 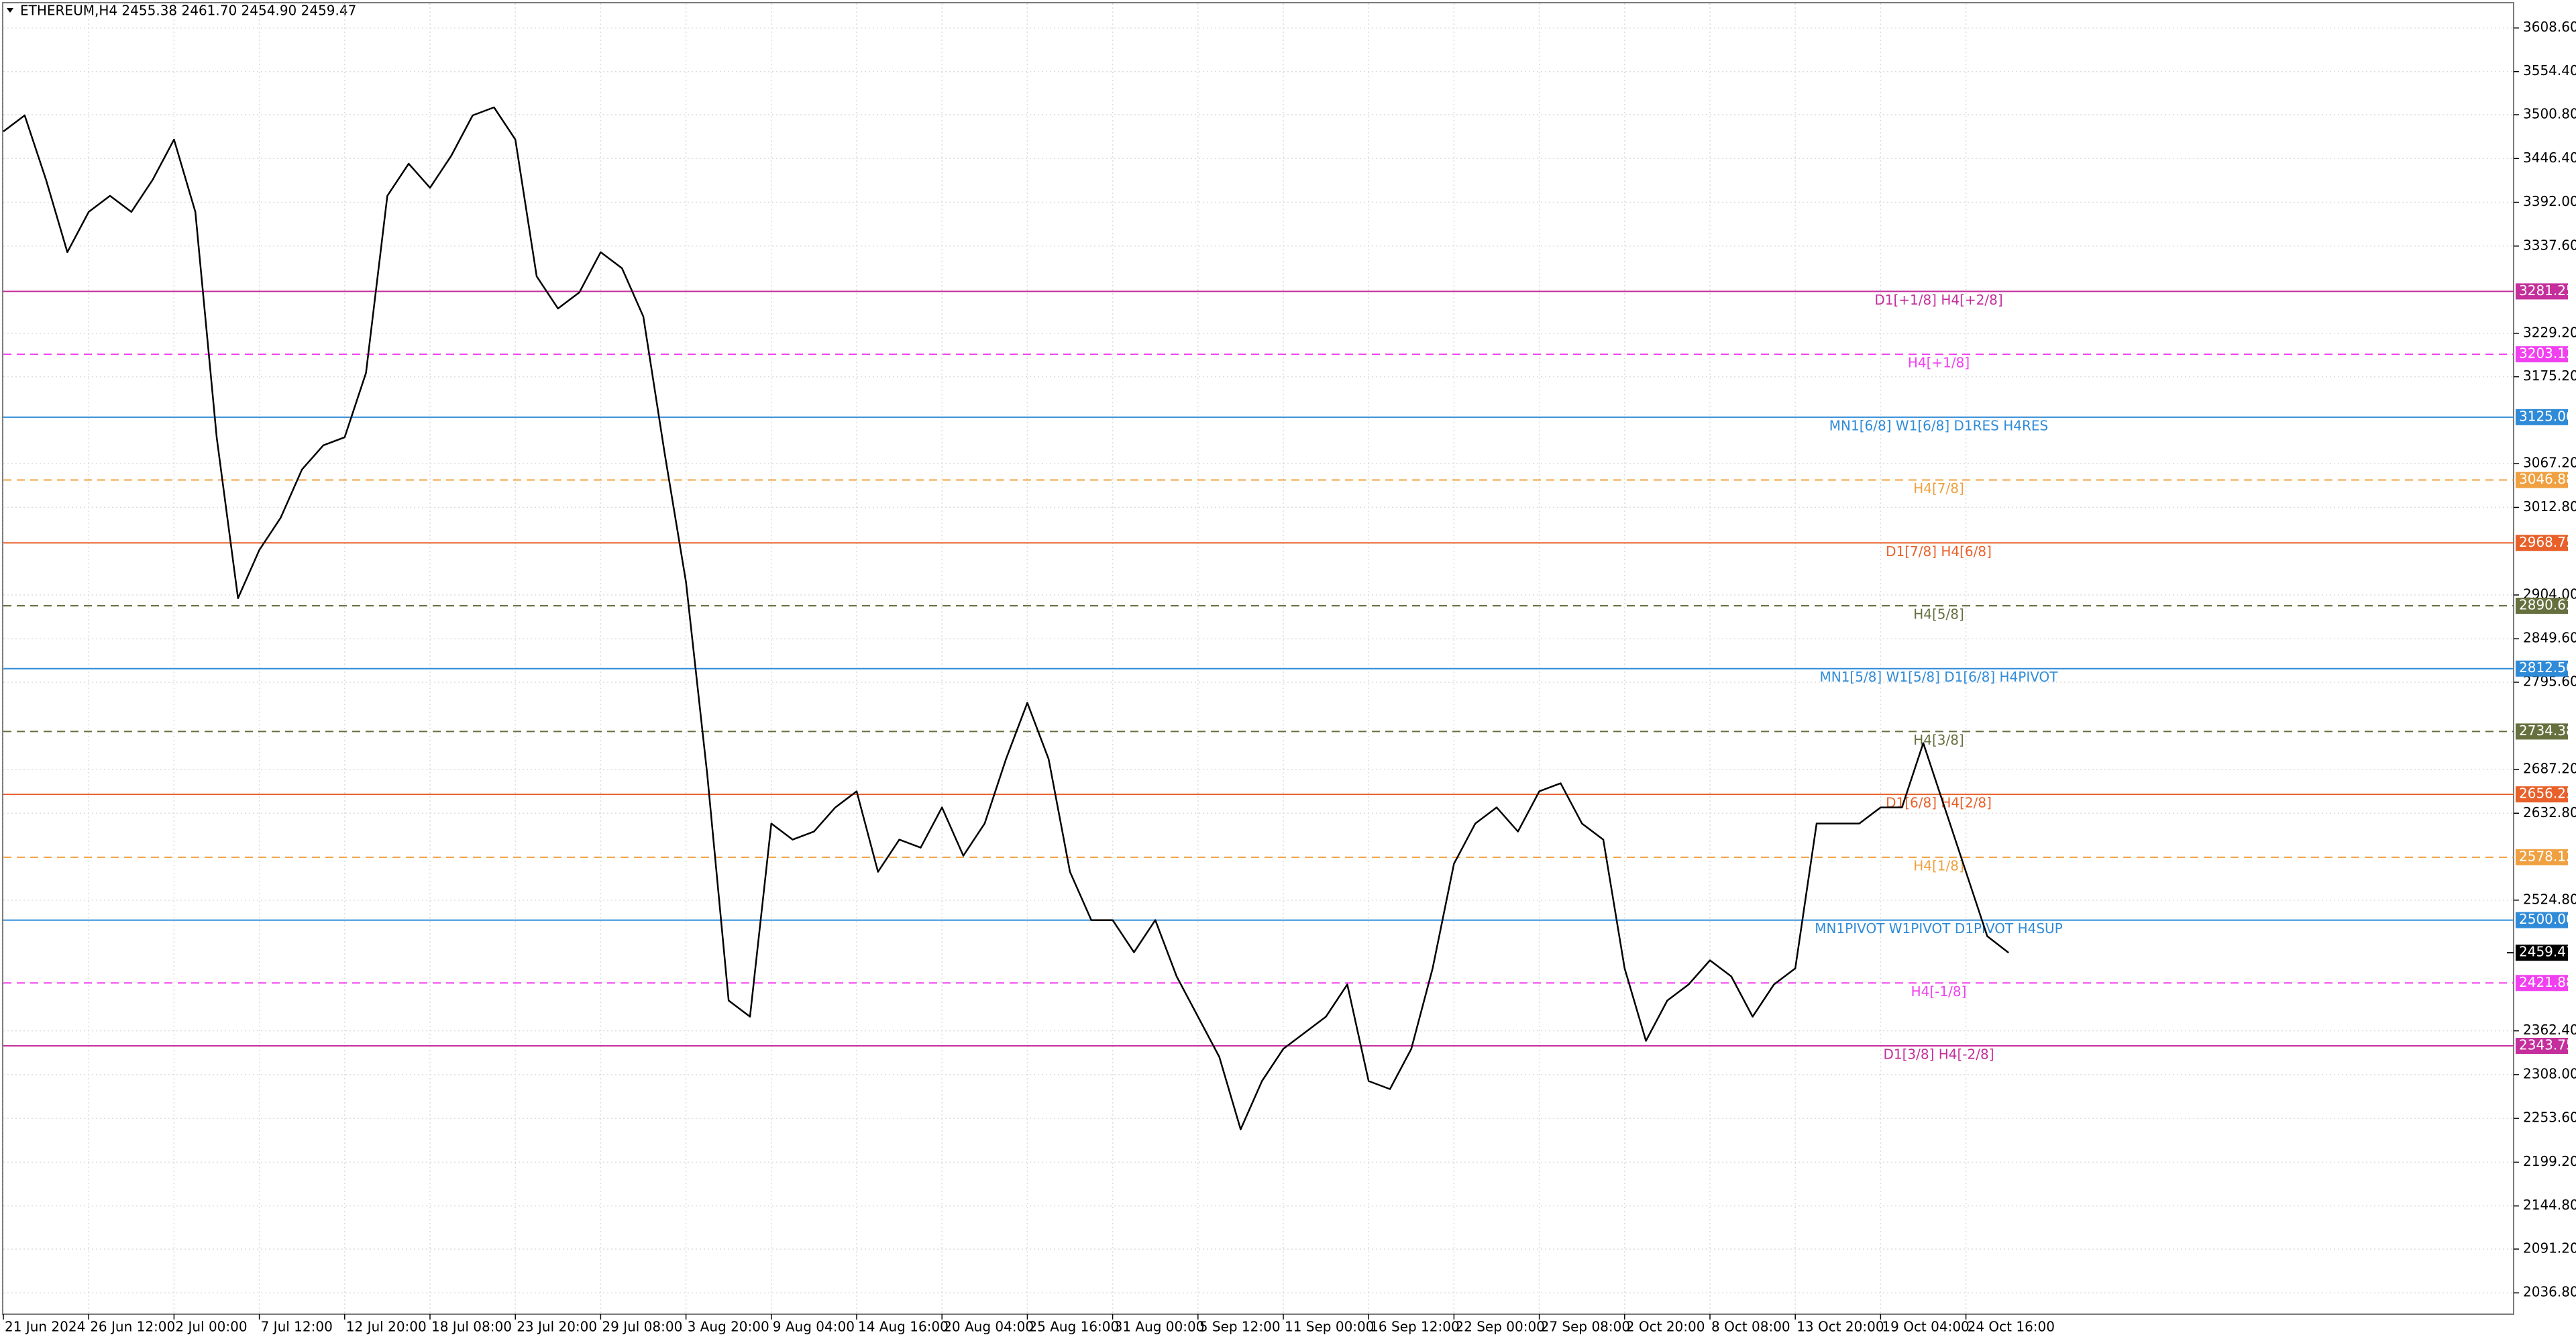 I want to click on y-tick-label: 2199.20, so click(x=2549, y=1161).